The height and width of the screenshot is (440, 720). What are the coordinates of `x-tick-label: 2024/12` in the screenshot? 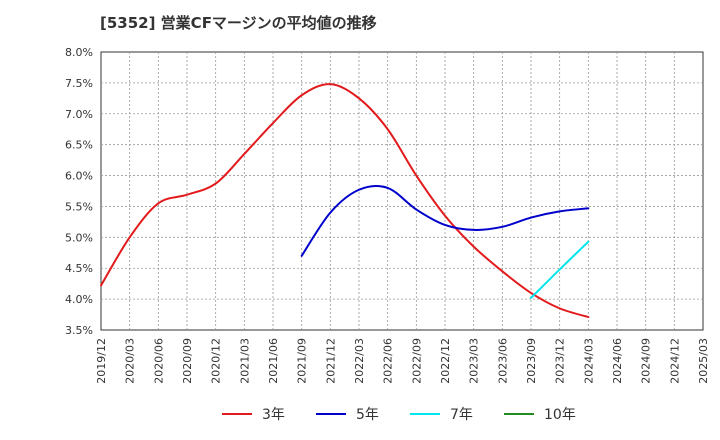 It's located at (674, 361).